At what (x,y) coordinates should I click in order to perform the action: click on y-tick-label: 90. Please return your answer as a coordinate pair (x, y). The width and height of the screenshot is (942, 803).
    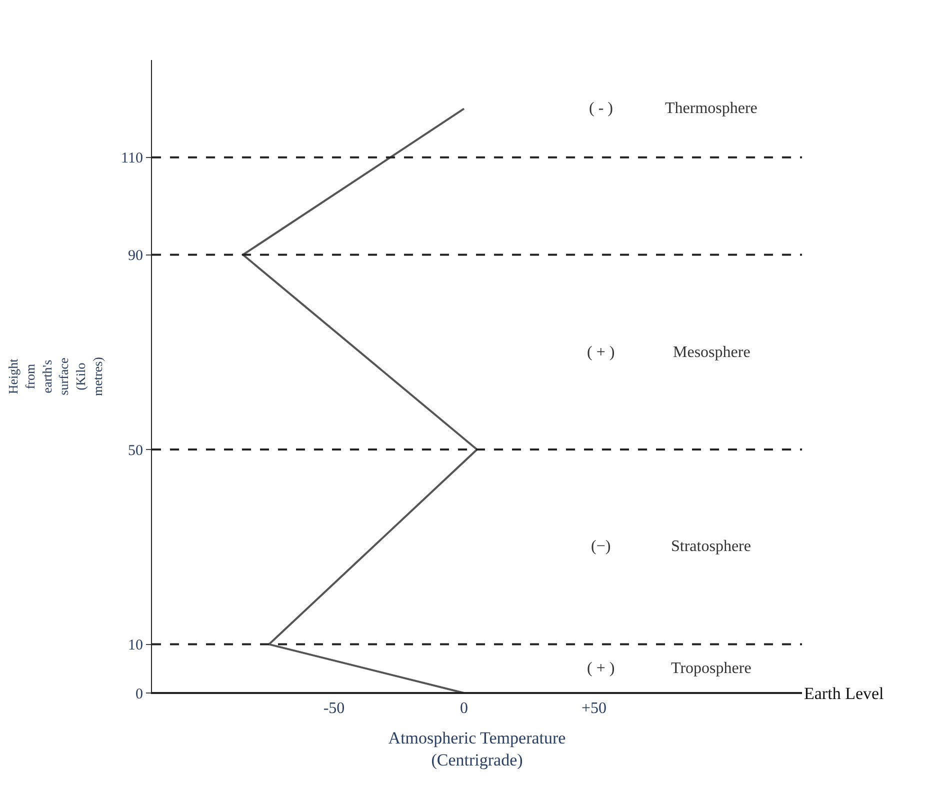
    Looking at the image, I should click on (135, 256).